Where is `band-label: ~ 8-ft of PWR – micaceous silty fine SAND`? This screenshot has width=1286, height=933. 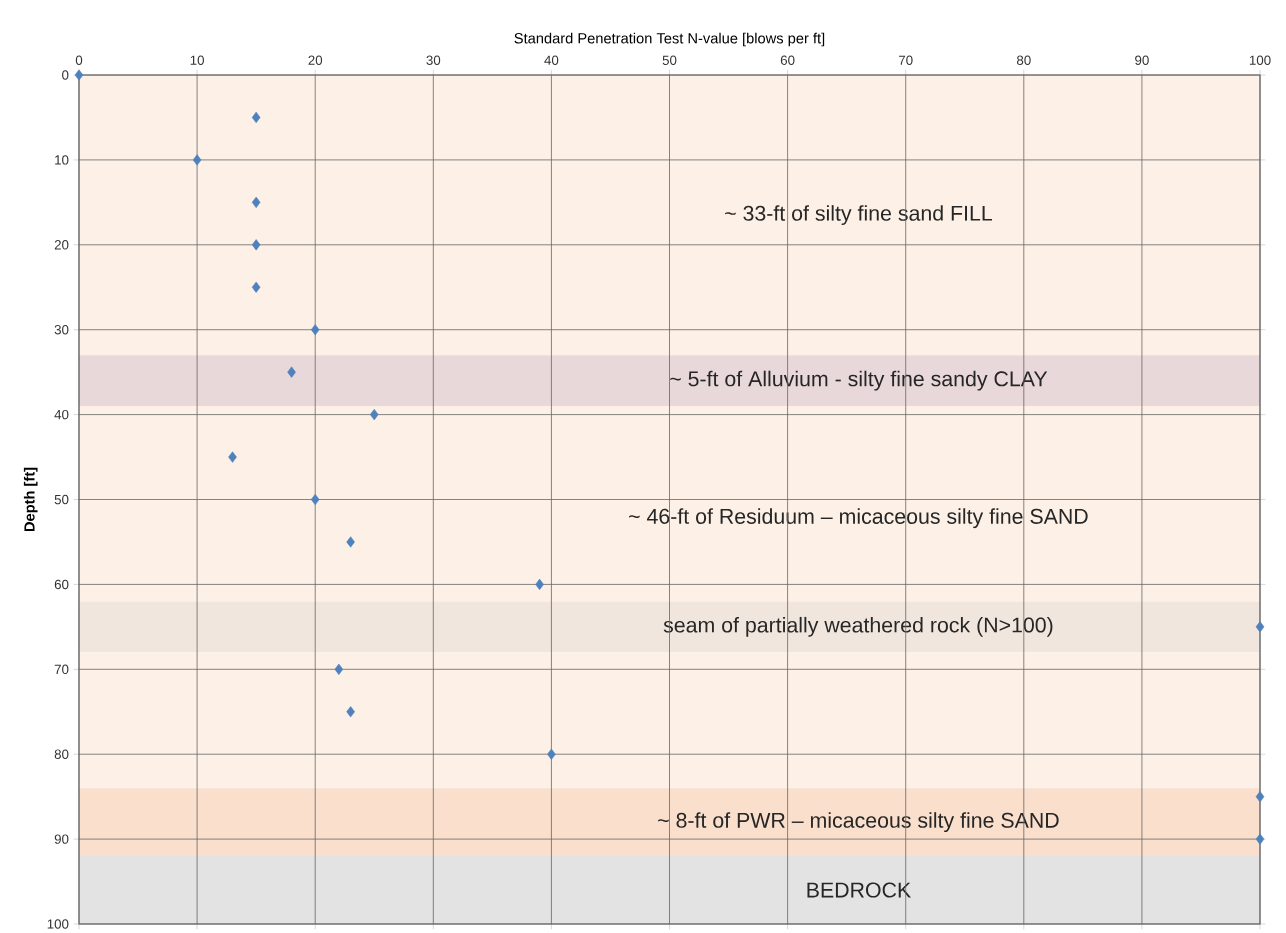
band-label: ~ 8-ft of PWR – micaceous silty fine SAND is located at coordinates (858, 822).